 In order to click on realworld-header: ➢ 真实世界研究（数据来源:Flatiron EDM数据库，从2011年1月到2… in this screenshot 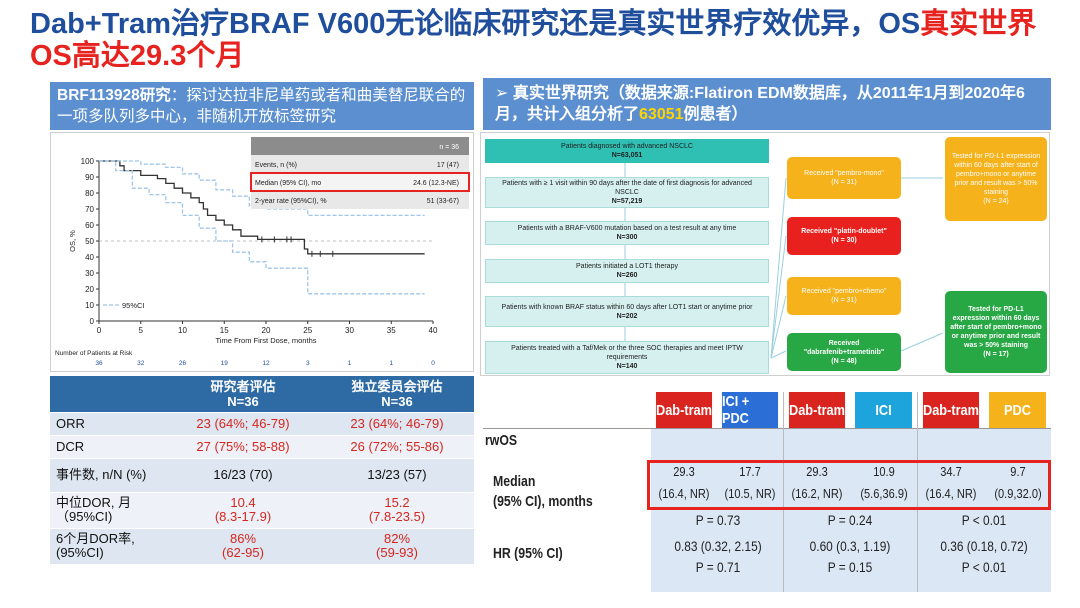, I will do `click(767, 104)`.